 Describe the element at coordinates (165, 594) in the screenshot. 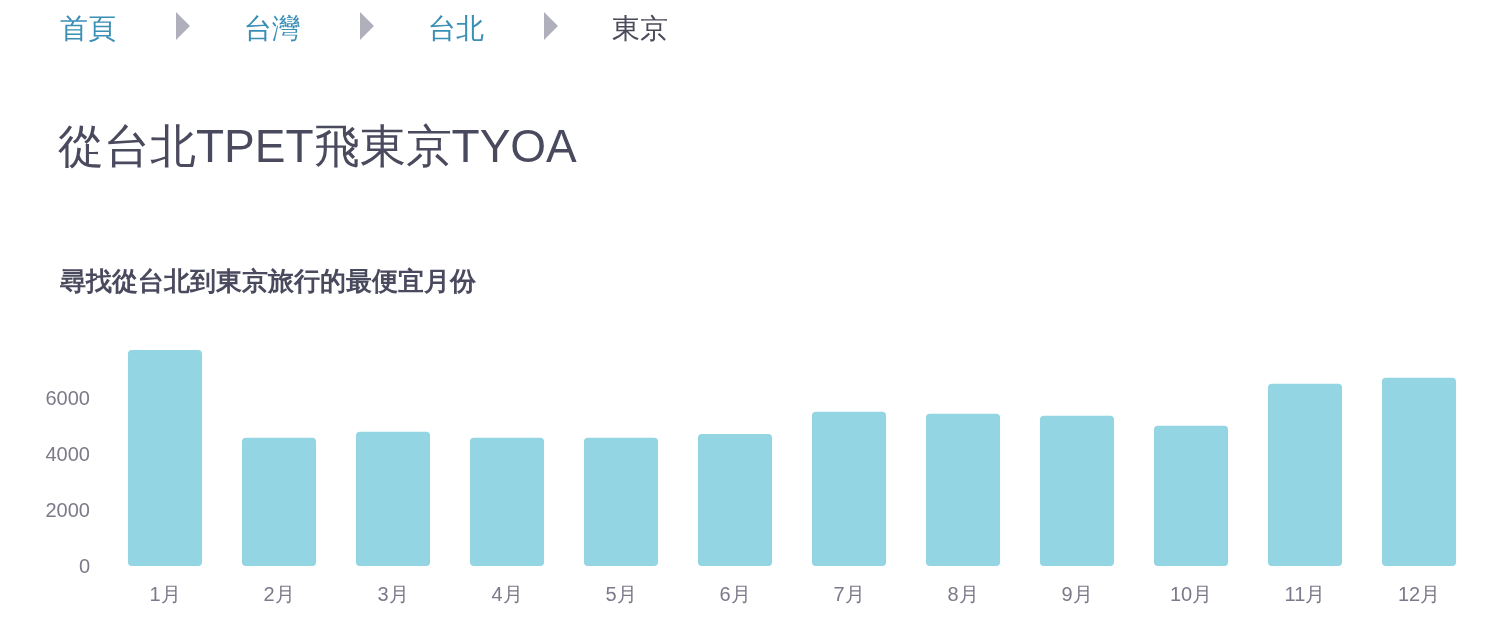

I see `x-tick-label: 1月` at that location.